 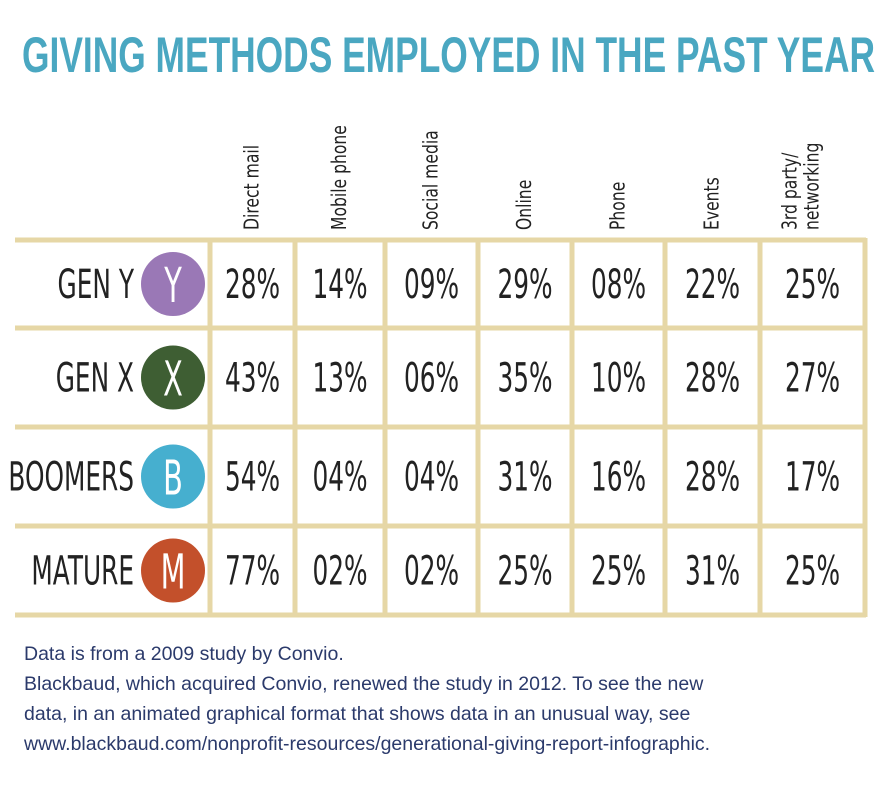 I want to click on row-label: GEN X, so click(x=95, y=377).